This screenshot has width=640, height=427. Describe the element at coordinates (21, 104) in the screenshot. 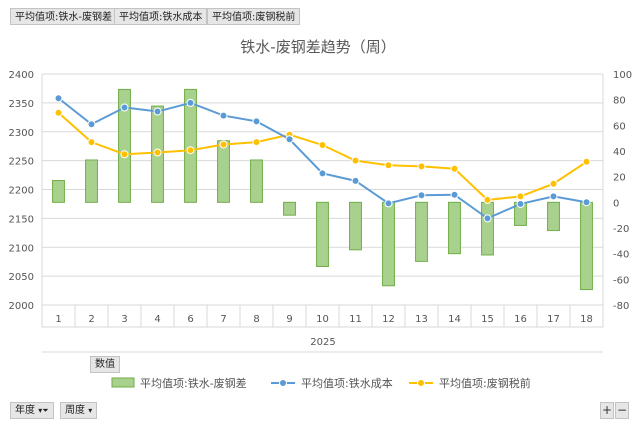

I see `left-tick-label: 2350` at that location.